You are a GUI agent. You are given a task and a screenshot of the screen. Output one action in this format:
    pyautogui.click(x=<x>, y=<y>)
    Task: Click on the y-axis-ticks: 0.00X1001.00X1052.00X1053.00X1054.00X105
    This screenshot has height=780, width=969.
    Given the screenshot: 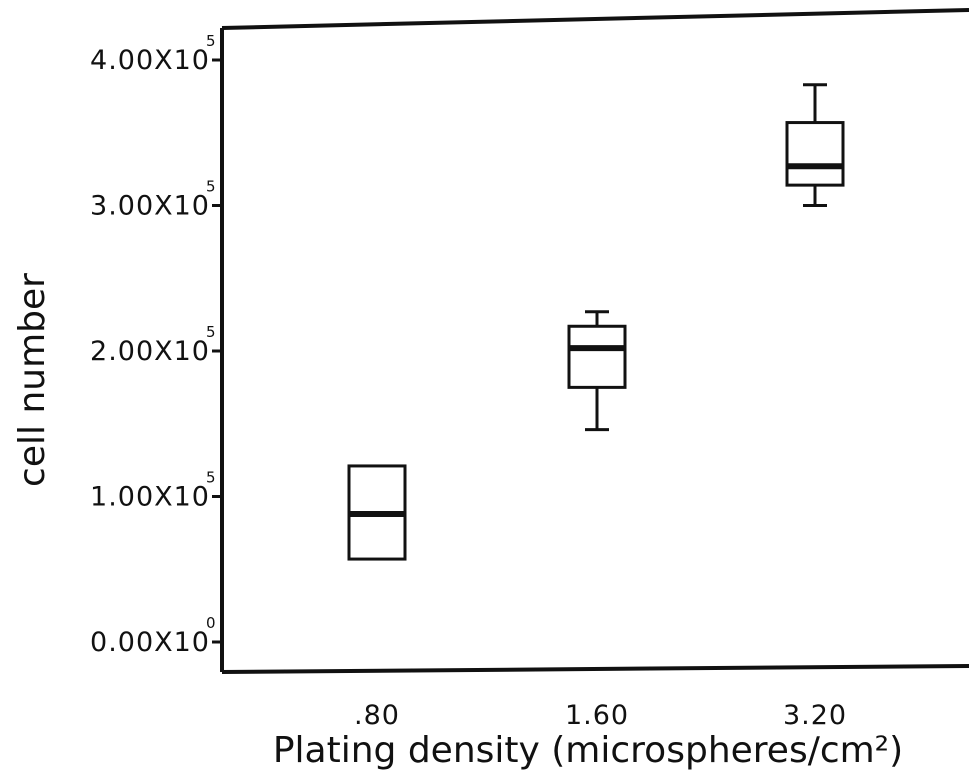 What is the action you would take?
    pyautogui.click(x=156, y=345)
    